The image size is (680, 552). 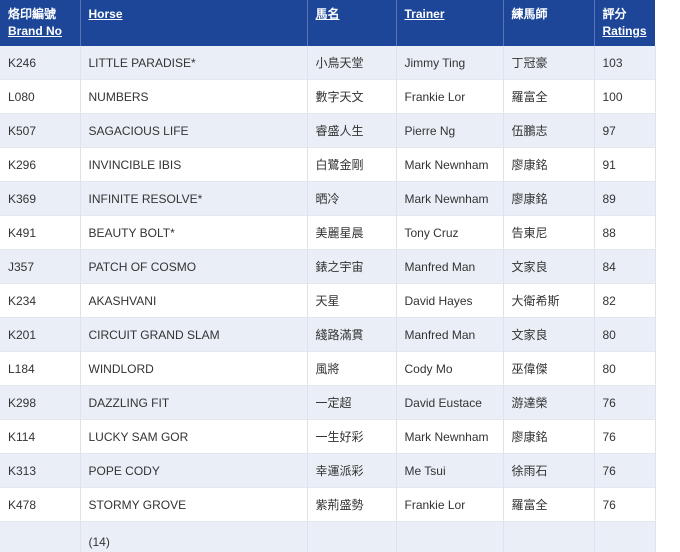 I want to click on horse-sort-link: Horse, so click(x=105, y=14).